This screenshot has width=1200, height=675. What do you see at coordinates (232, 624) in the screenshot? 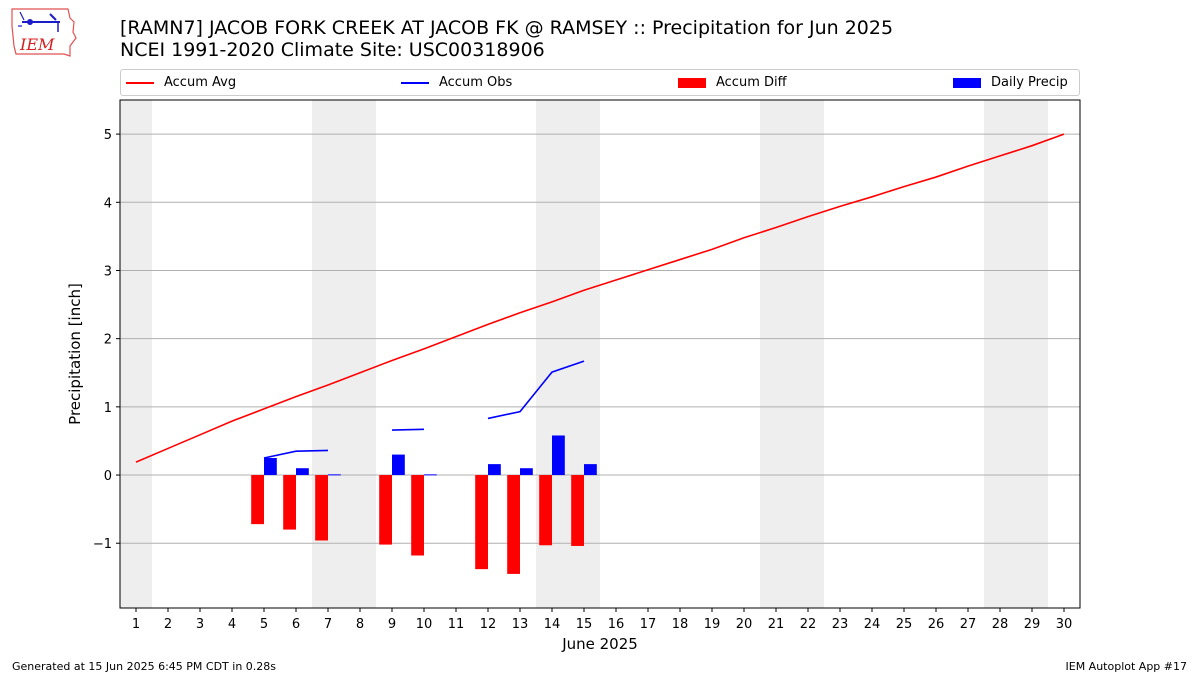
I see `x-tick-label: 4` at bounding box center [232, 624].